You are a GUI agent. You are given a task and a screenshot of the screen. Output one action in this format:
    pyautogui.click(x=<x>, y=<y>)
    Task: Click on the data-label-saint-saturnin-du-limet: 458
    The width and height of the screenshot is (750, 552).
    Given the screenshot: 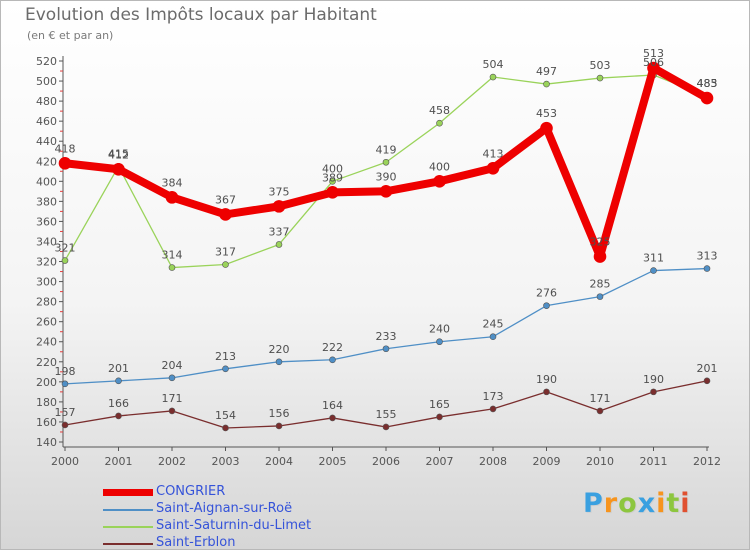 What is the action you would take?
    pyautogui.click(x=439, y=110)
    